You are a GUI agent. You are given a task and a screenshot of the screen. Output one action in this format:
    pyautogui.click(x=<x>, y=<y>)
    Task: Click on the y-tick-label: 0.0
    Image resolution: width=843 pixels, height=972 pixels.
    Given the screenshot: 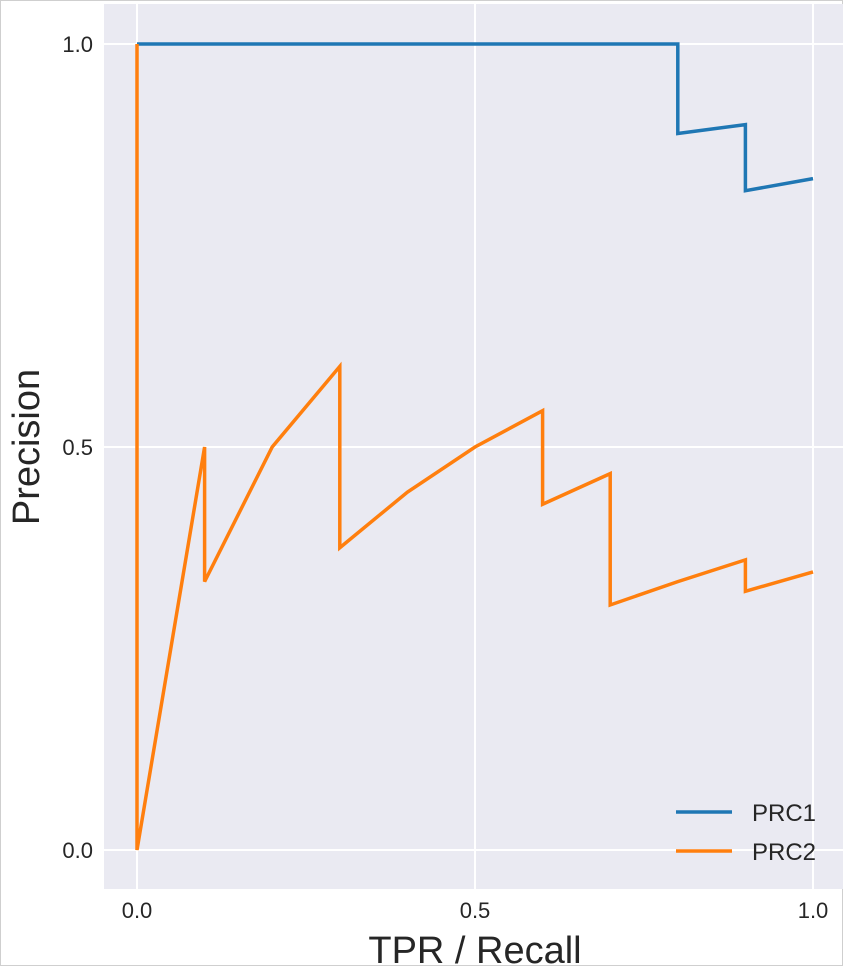 What is the action you would take?
    pyautogui.click(x=77, y=850)
    